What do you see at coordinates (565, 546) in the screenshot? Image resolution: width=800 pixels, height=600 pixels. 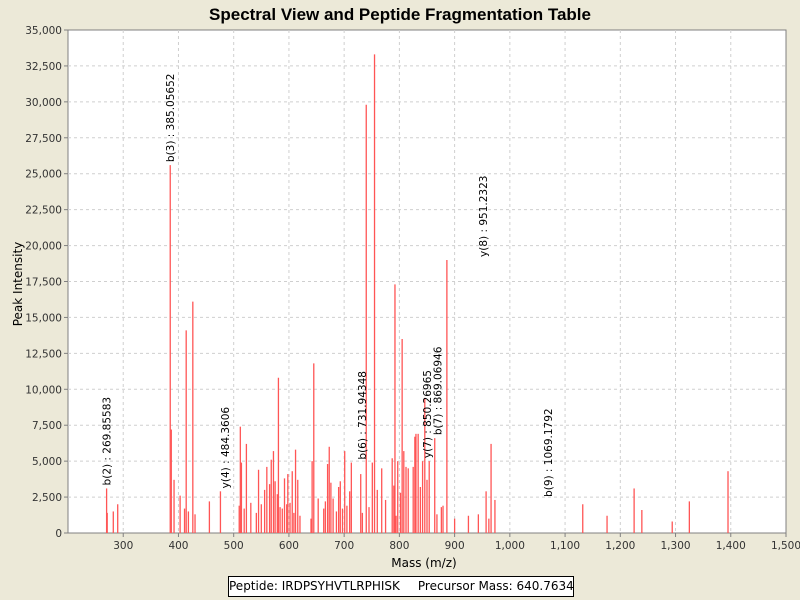 I see `x-tick-label: 1,100` at bounding box center [565, 546].